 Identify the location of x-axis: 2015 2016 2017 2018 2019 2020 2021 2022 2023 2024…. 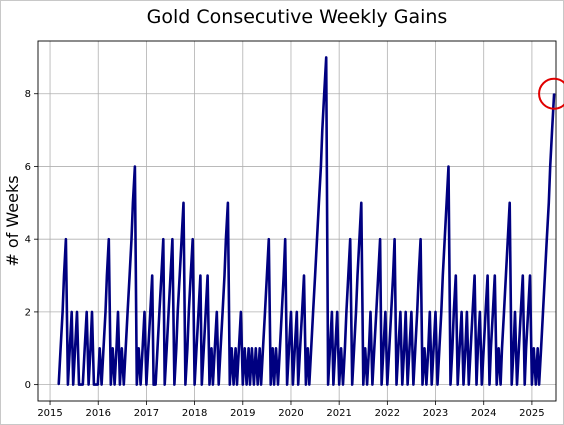
(291, 410).